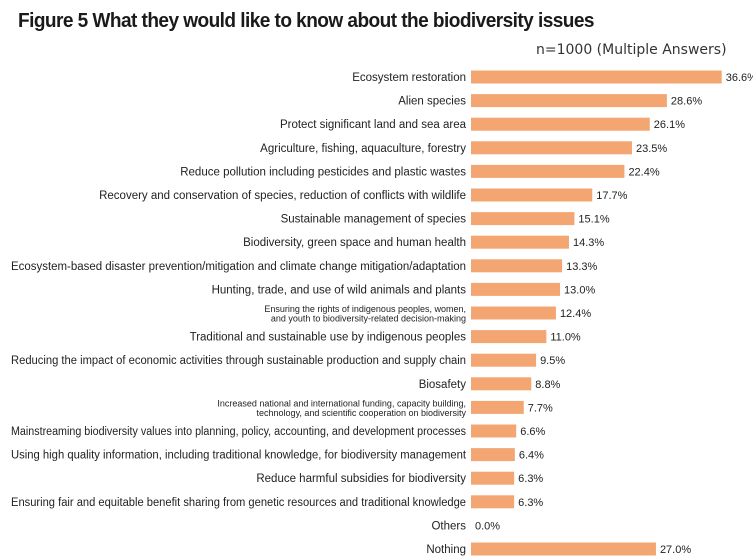 The height and width of the screenshot is (558, 753). I want to click on value-label: 17.7%, so click(611, 196).